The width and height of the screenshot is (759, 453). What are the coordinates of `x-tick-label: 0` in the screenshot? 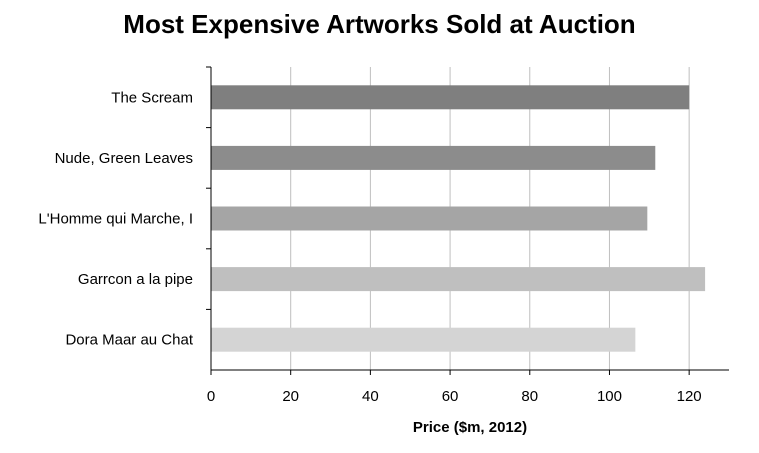 It's located at (211, 396).